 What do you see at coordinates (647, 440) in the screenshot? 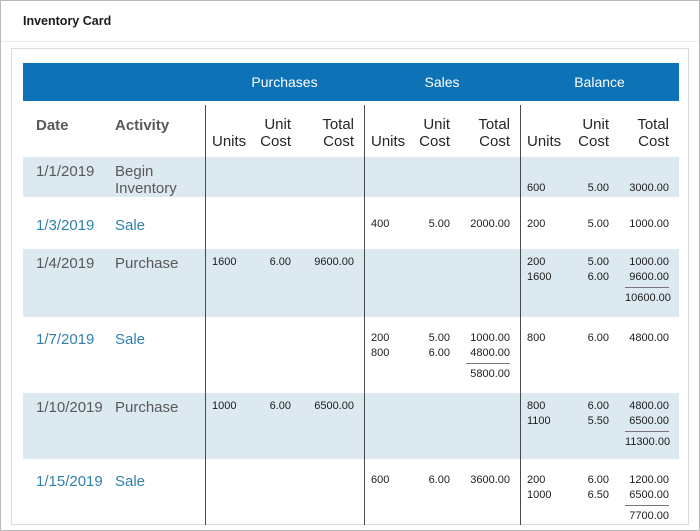
I see `subtotal-value: 11300.00` at bounding box center [647, 440].